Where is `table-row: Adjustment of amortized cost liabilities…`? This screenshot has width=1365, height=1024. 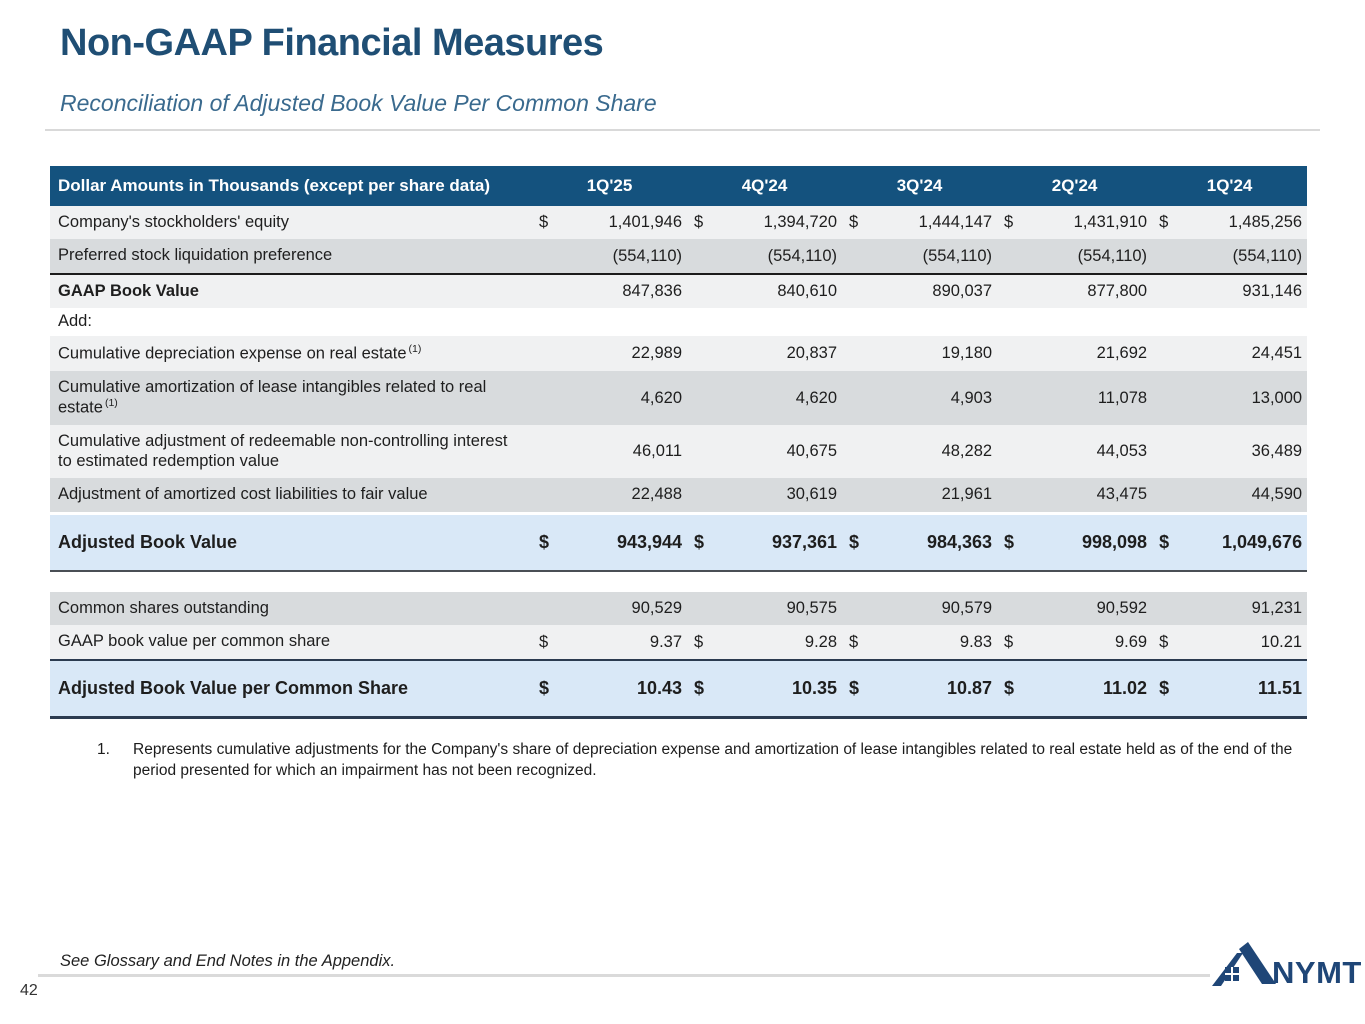 table-row: Adjustment of amortized cost liabilities… is located at coordinates (679, 496).